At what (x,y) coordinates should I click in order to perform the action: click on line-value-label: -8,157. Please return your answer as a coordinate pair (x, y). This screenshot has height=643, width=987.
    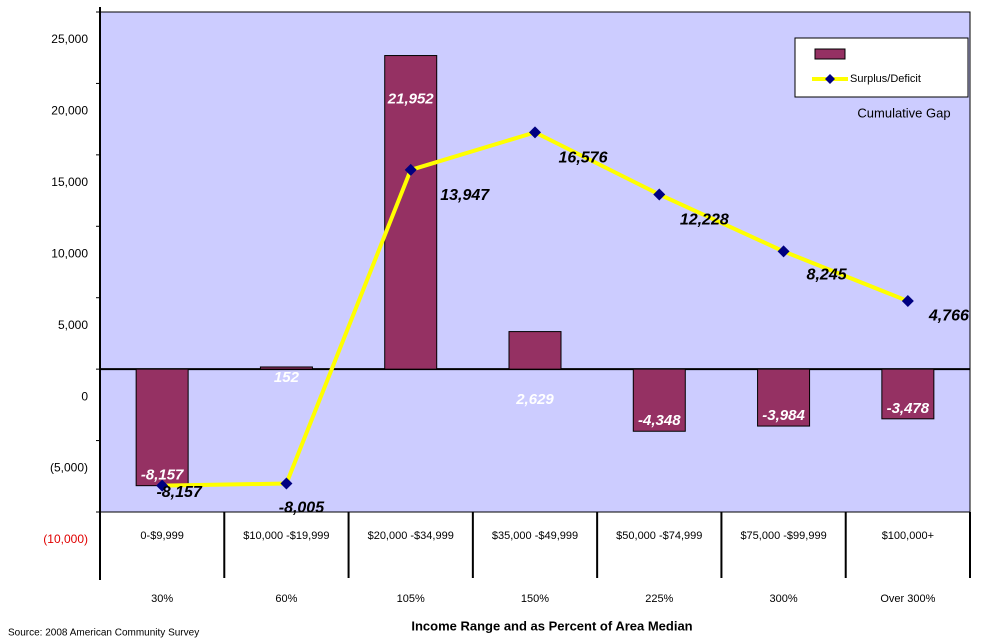
    Looking at the image, I should click on (179, 492).